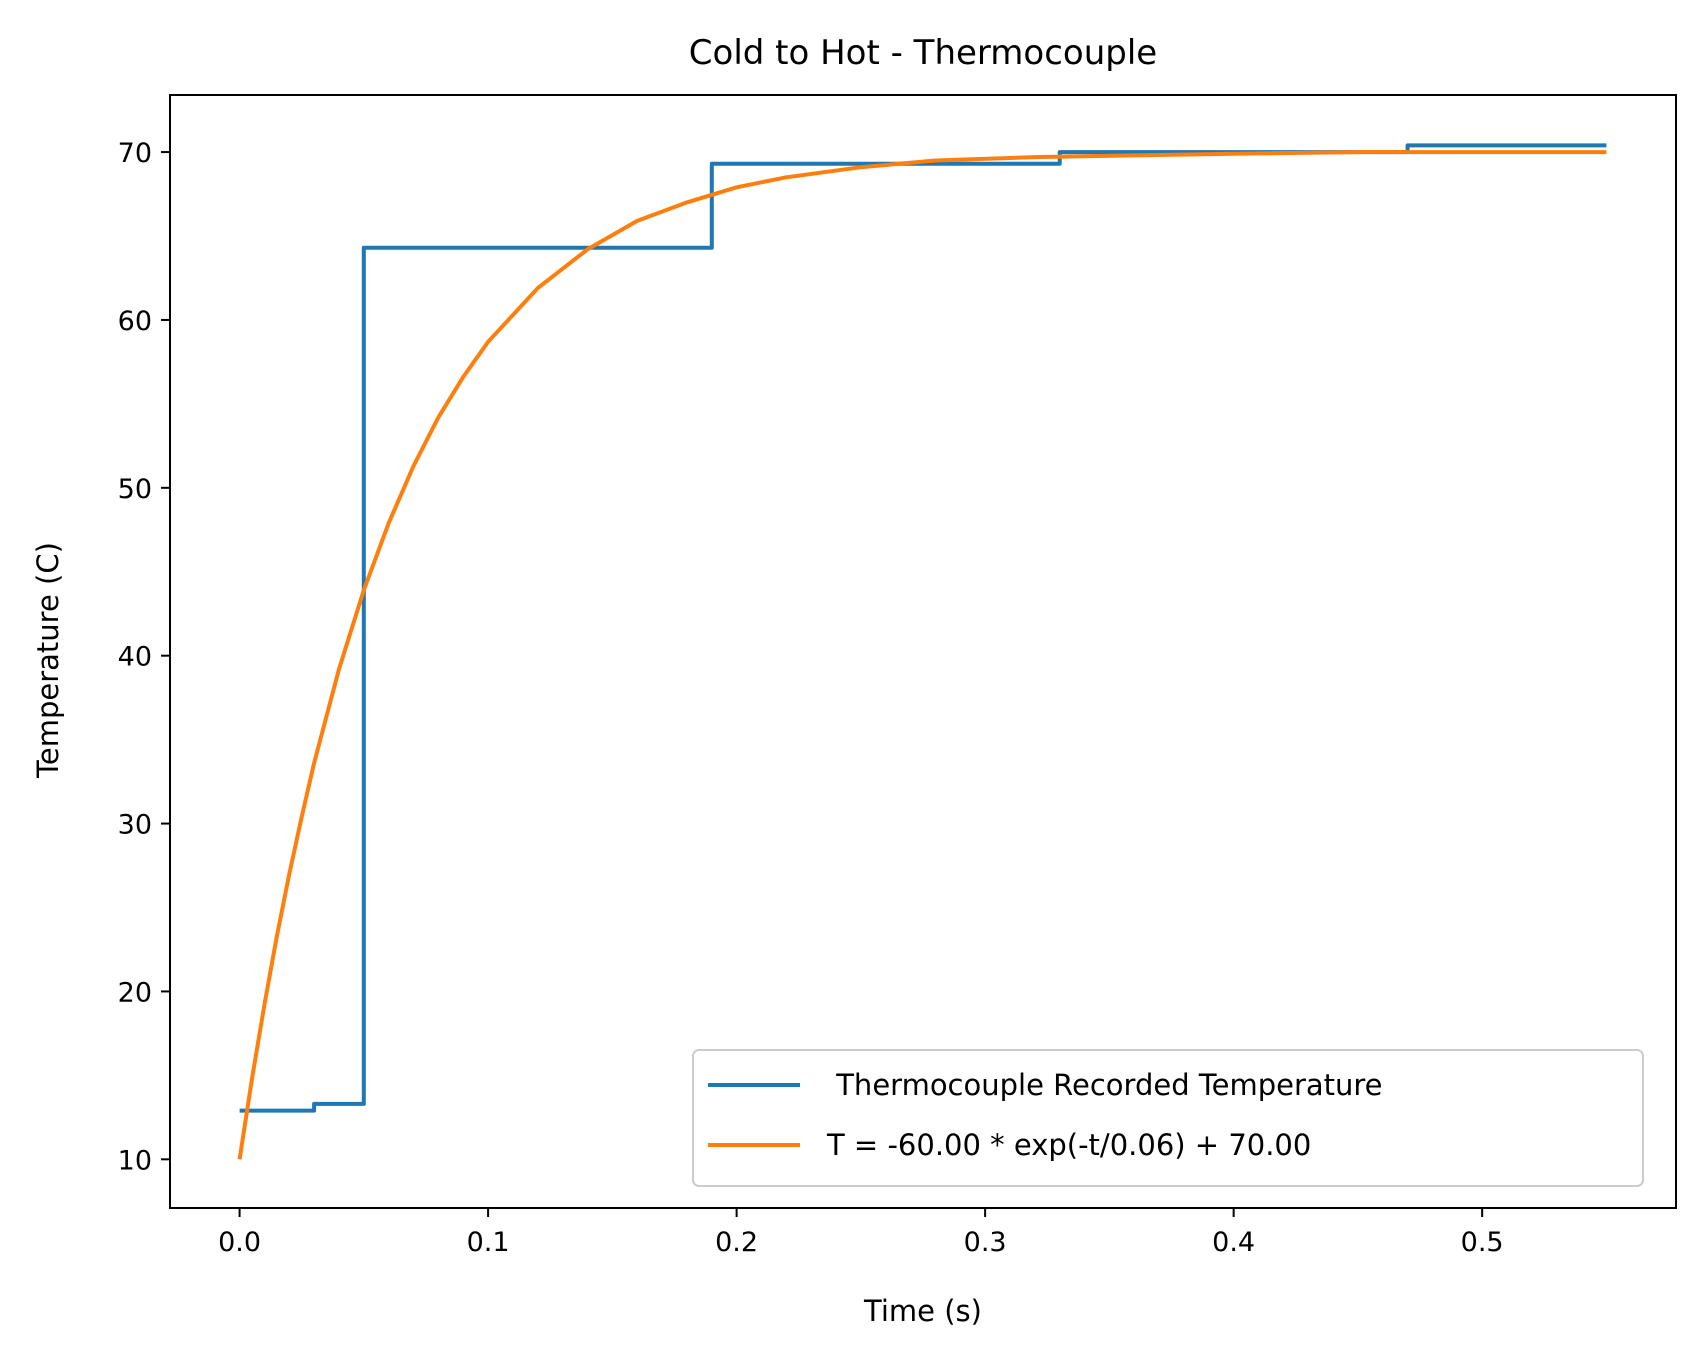 The image size is (1686, 1357). I want to click on x-tick-label: 0.5, so click(1482, 1242).